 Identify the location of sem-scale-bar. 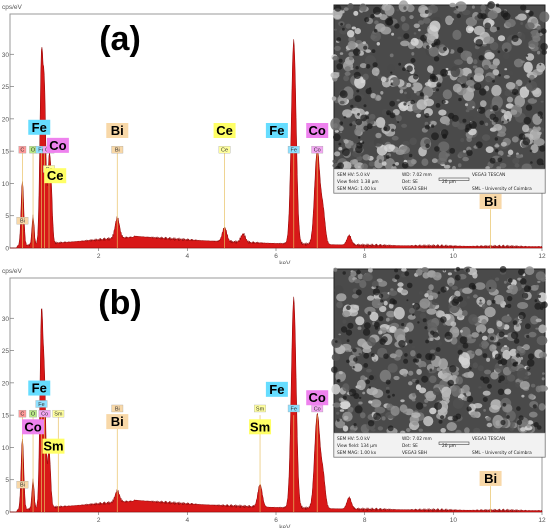
(454, 179).